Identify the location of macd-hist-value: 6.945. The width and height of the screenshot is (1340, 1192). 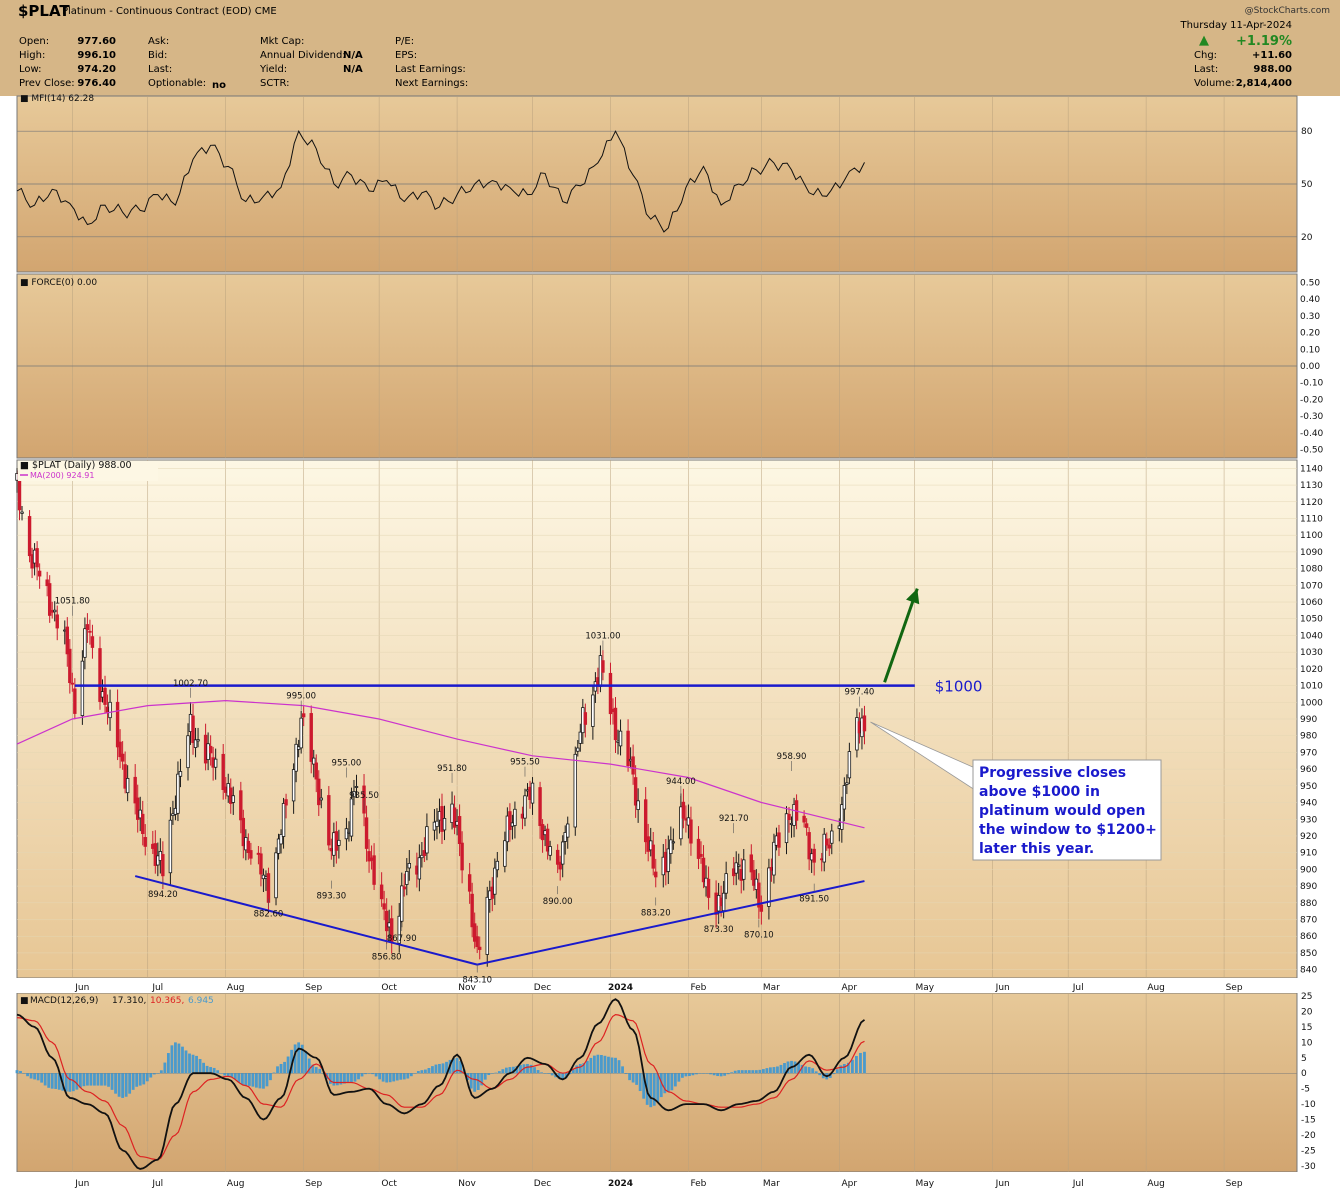
(201, 1001).